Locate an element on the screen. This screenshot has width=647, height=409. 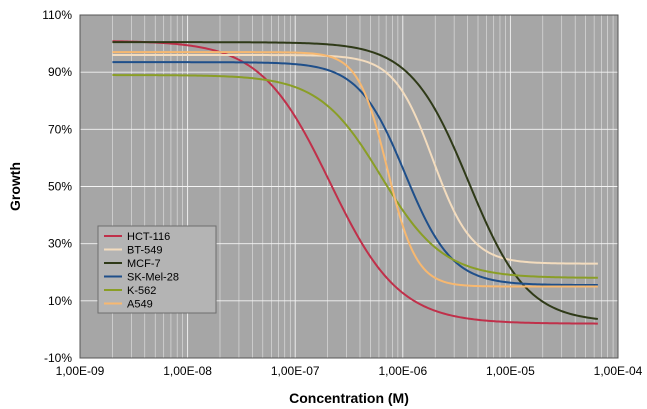
y-tick-label: 90% is located at coordinates (60, 72).